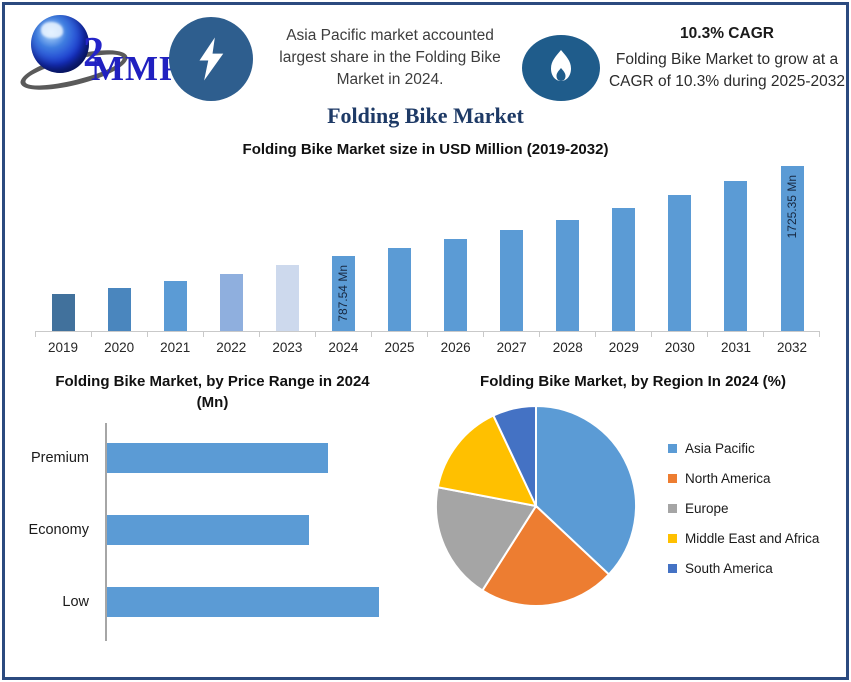  What do you see at coordinates (792, 347) in the screenshot?
I see `x-axis-label: 2032` at bounding box center [792, 347].